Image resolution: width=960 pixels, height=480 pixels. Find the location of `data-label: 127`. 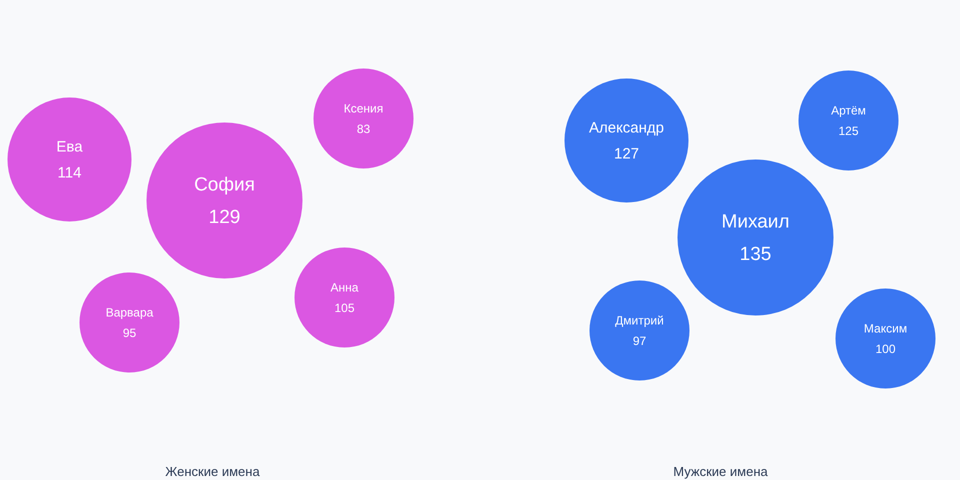

data-label: 127 is located at coordinates (627, 153).